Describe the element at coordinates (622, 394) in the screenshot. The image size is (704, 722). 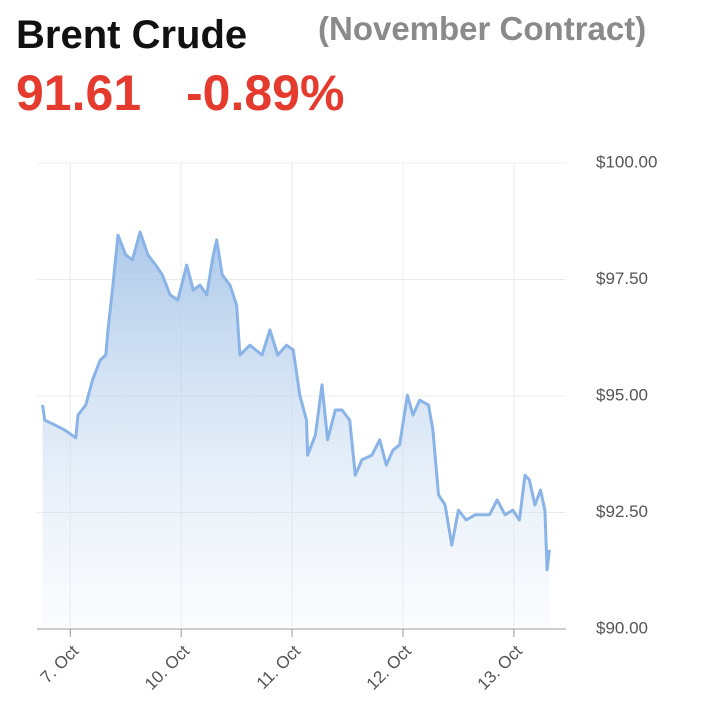
I see `y-tick-label: $95.00` at that location.